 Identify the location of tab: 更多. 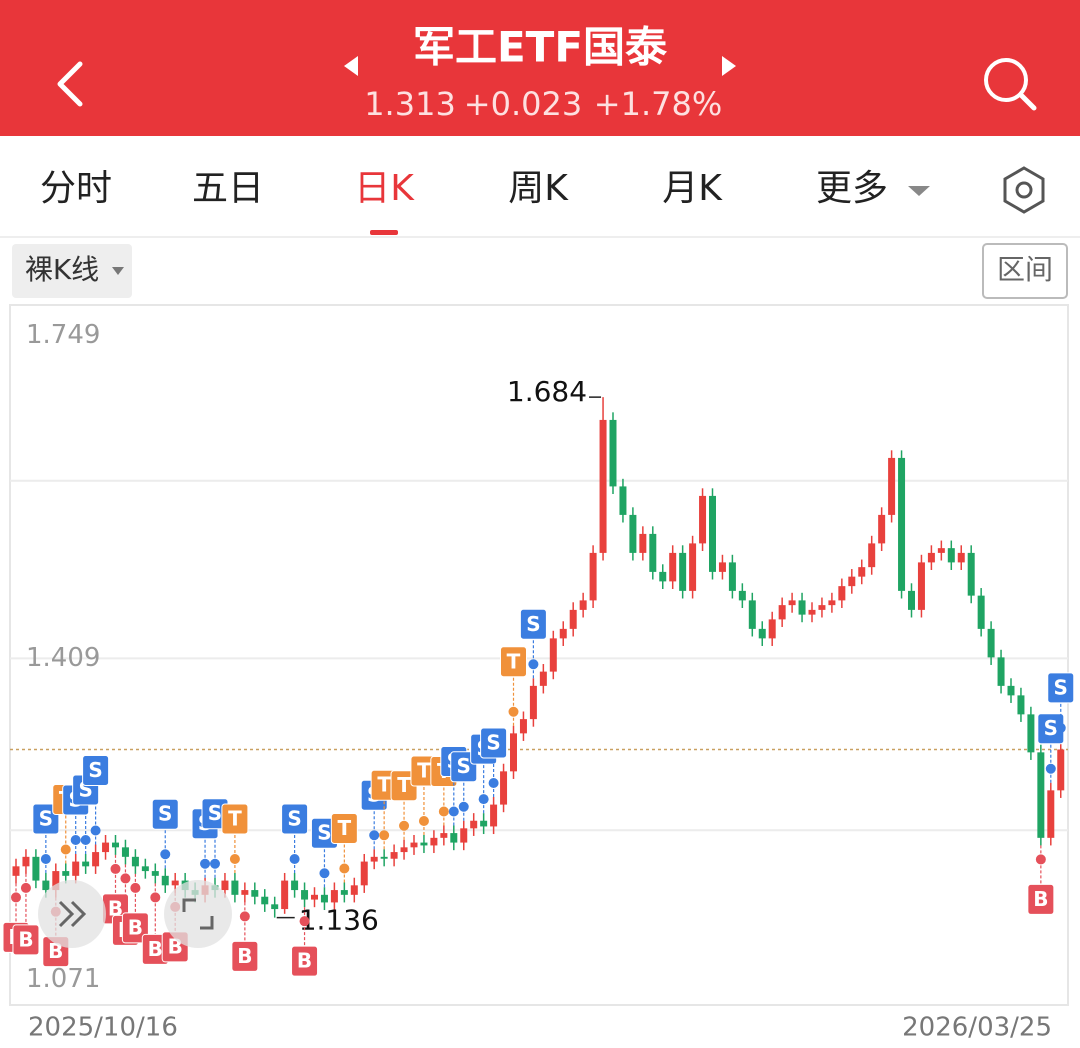
(852, 188).